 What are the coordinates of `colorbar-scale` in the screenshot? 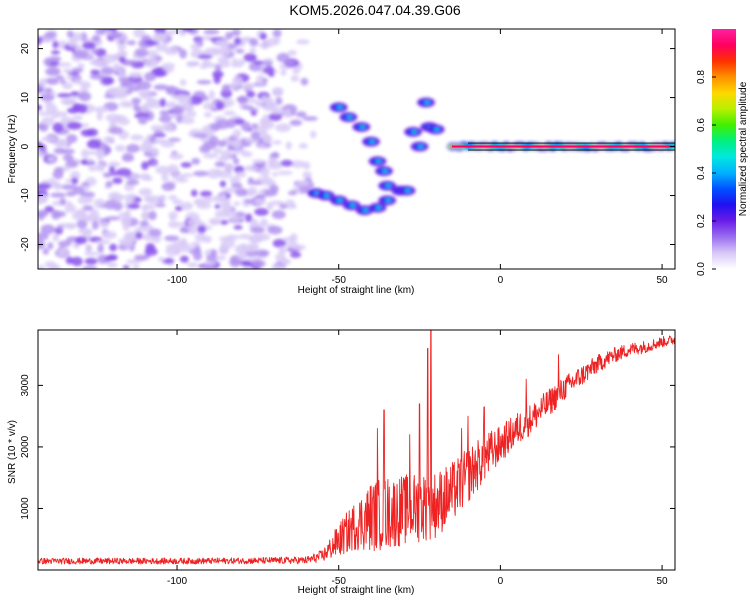 It's located at (724, 149).